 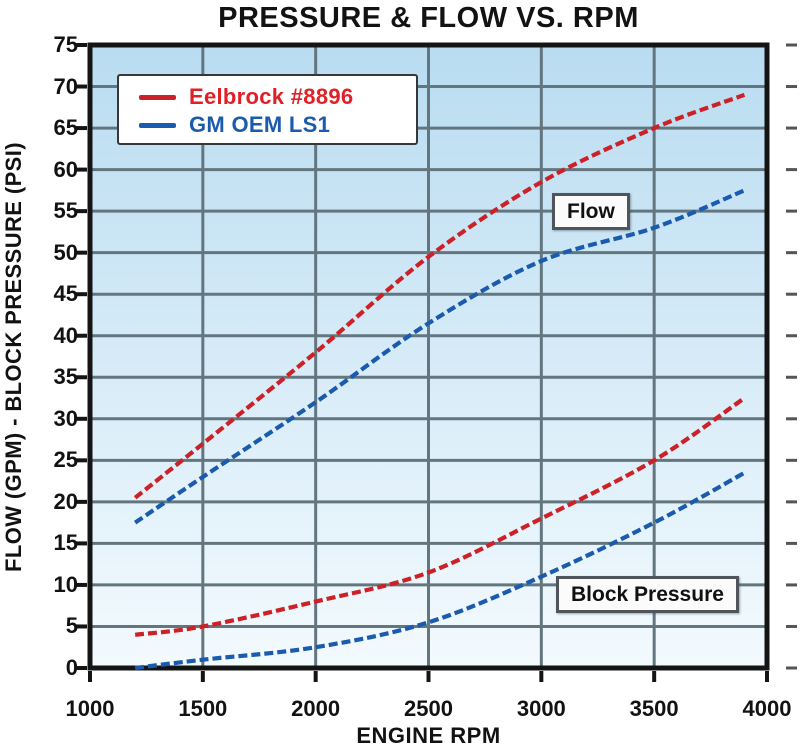 What do you see at coordinates (65, 460) in the screenshot?
I see `y-tick-label: 25` at bounding box center [65, 460].